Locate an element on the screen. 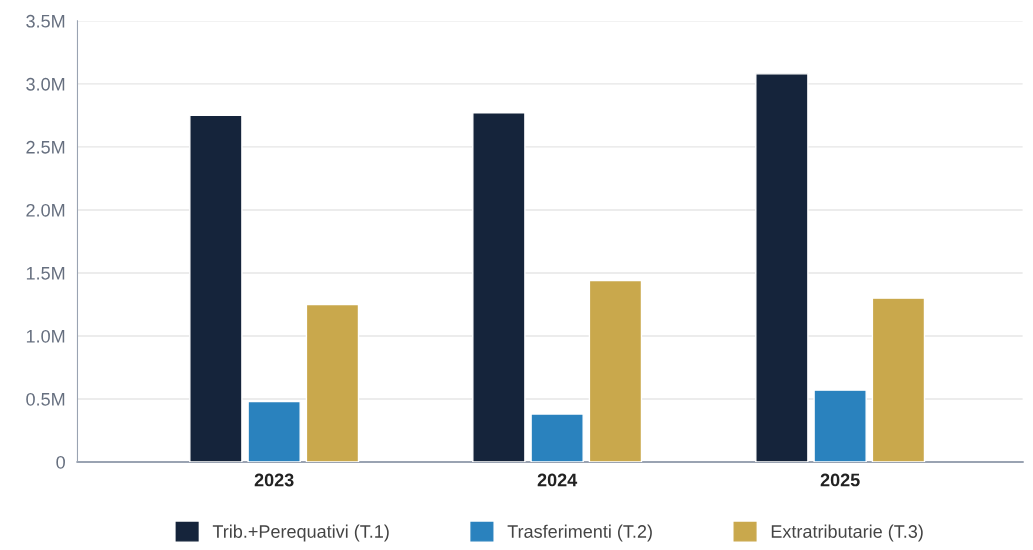 The height and width of the screenshot is (550, 1033). x-tick-label: 2023 is located at coordinates (274, 480).